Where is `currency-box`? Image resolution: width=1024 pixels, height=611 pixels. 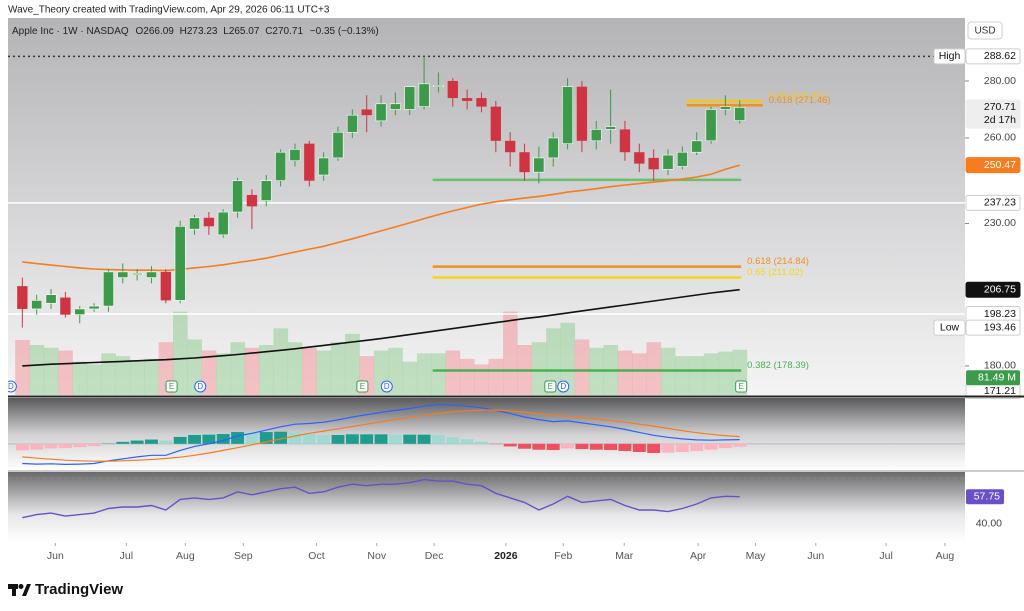
currency-box is located at coordinates (985, 30).